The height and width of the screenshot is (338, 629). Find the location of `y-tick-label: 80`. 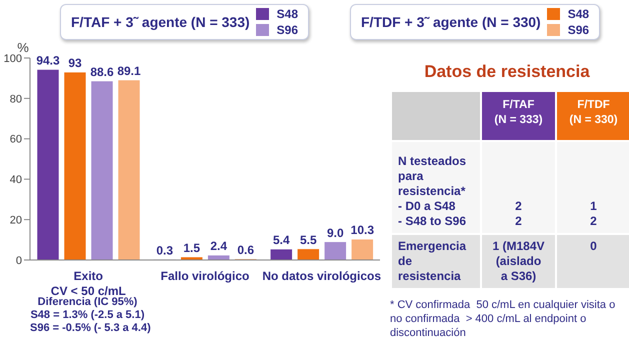

y-tick-label: 80 is located at coordinates (16, 99).